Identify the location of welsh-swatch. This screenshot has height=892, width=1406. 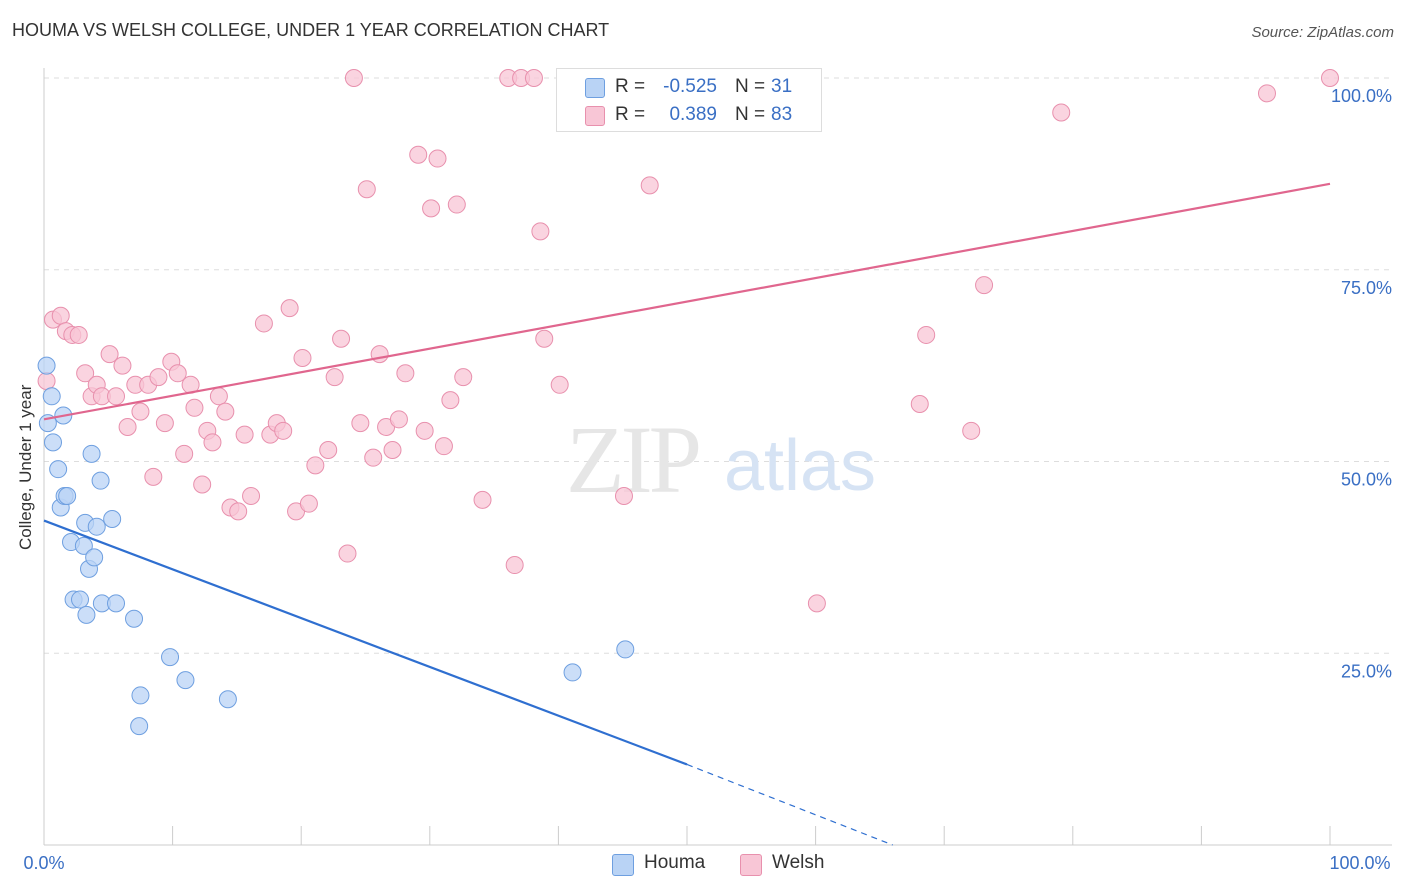
(595, 116).